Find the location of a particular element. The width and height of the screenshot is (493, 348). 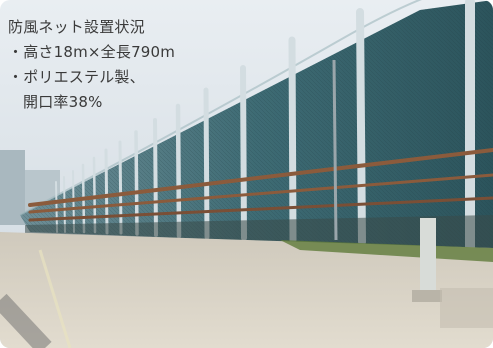

foreground-post is located at coordinates (428, 258).